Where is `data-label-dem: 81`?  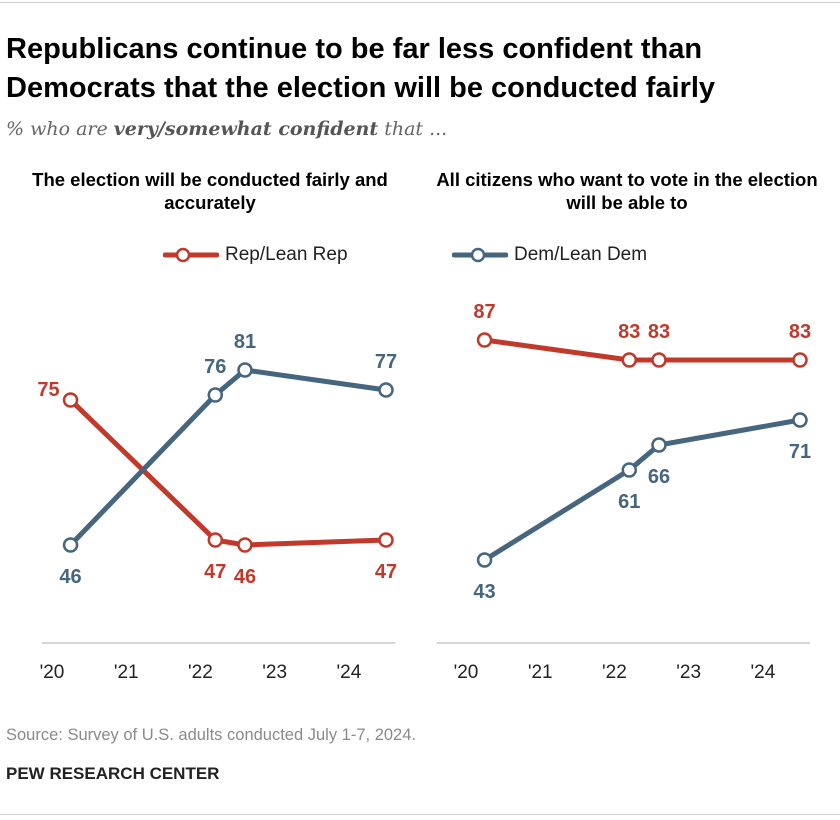
data-label-dem: 81 is located at coordinates (245, 342).